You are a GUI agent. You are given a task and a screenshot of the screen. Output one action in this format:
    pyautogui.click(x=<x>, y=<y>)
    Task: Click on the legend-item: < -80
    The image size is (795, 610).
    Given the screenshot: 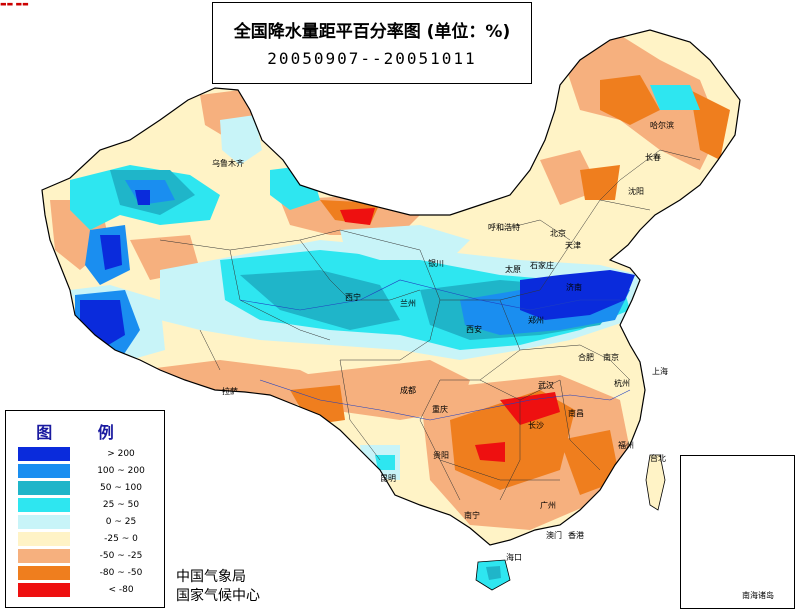 What is the action you would take?
    pyautogui.click(x=88, y=590)
    